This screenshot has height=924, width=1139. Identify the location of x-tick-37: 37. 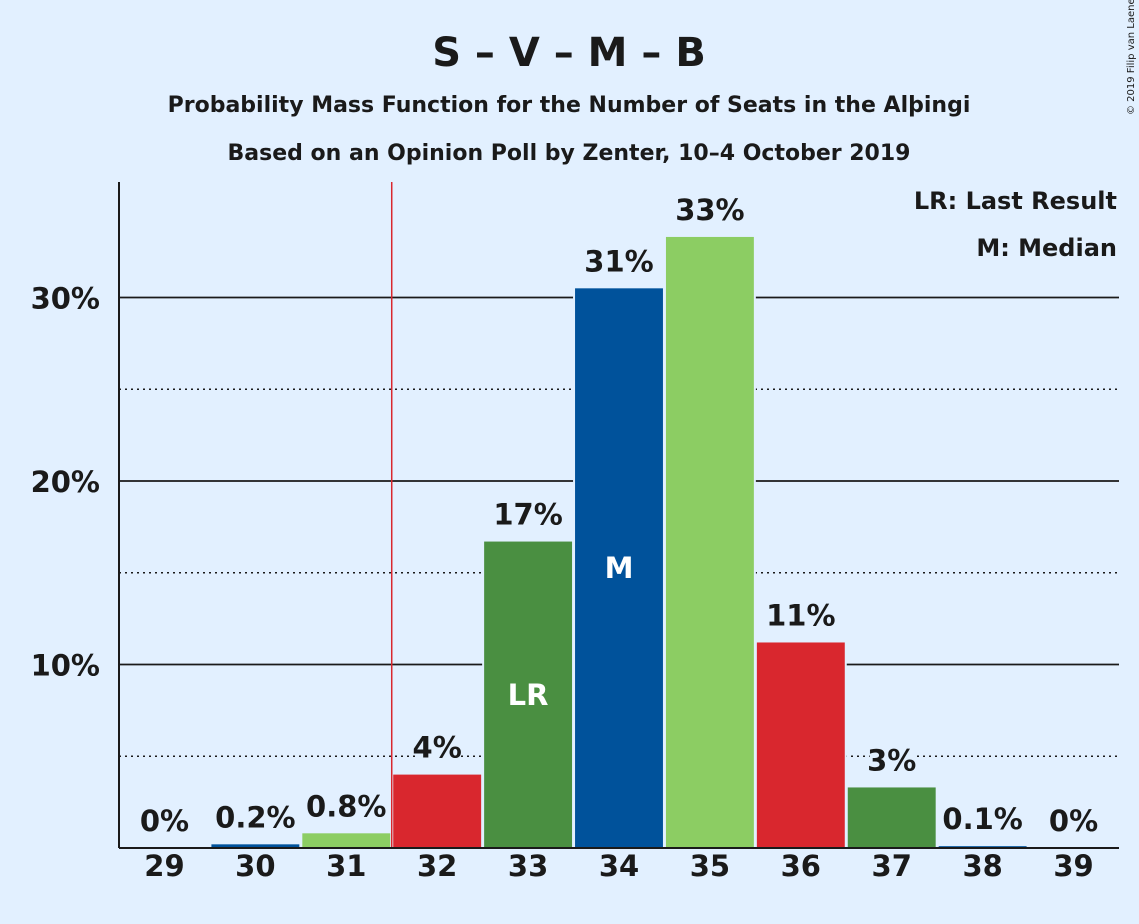
(892, 866).